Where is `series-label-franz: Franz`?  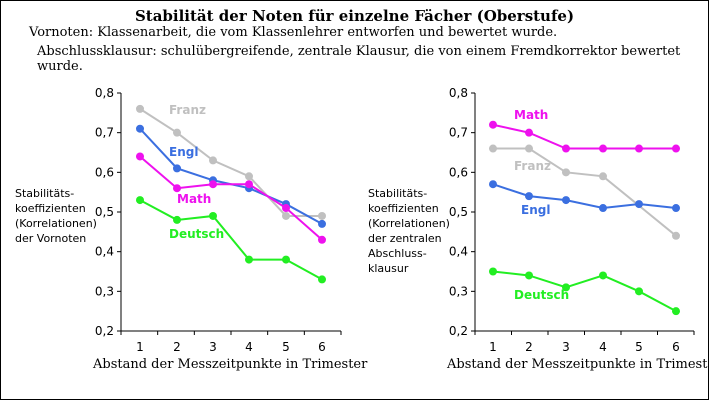 series-label-franz: Franz is located at coordinates (187, 110).